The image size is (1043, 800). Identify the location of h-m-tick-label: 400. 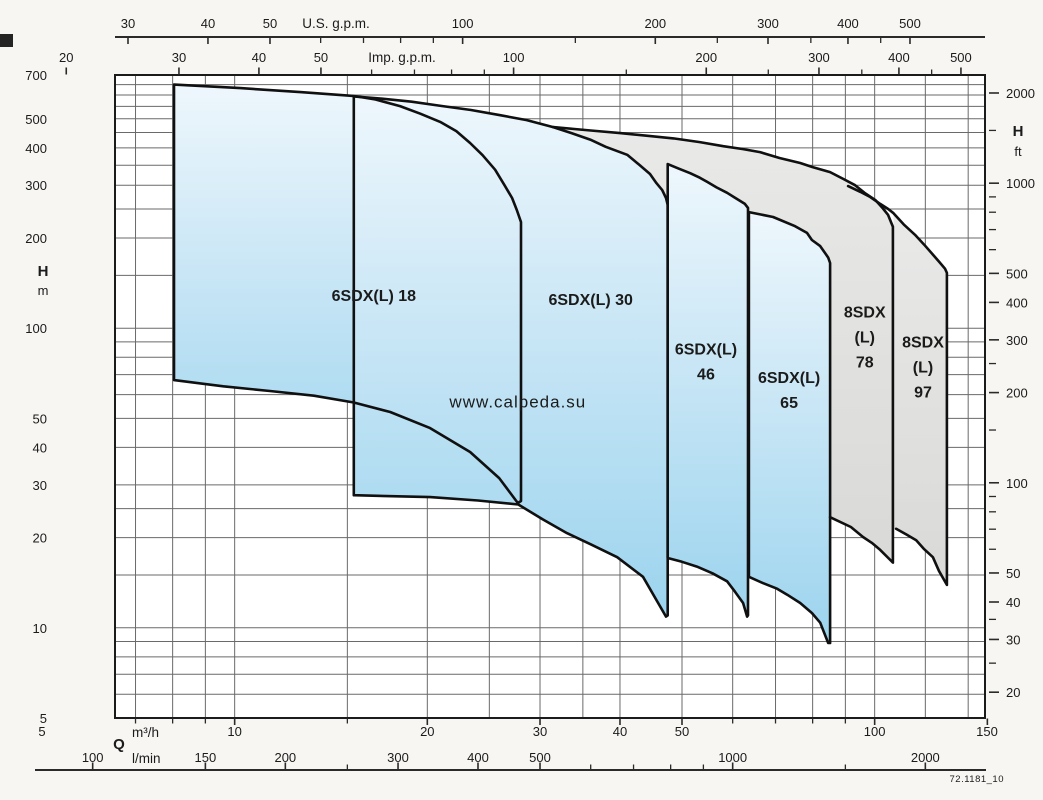
(36, 148).